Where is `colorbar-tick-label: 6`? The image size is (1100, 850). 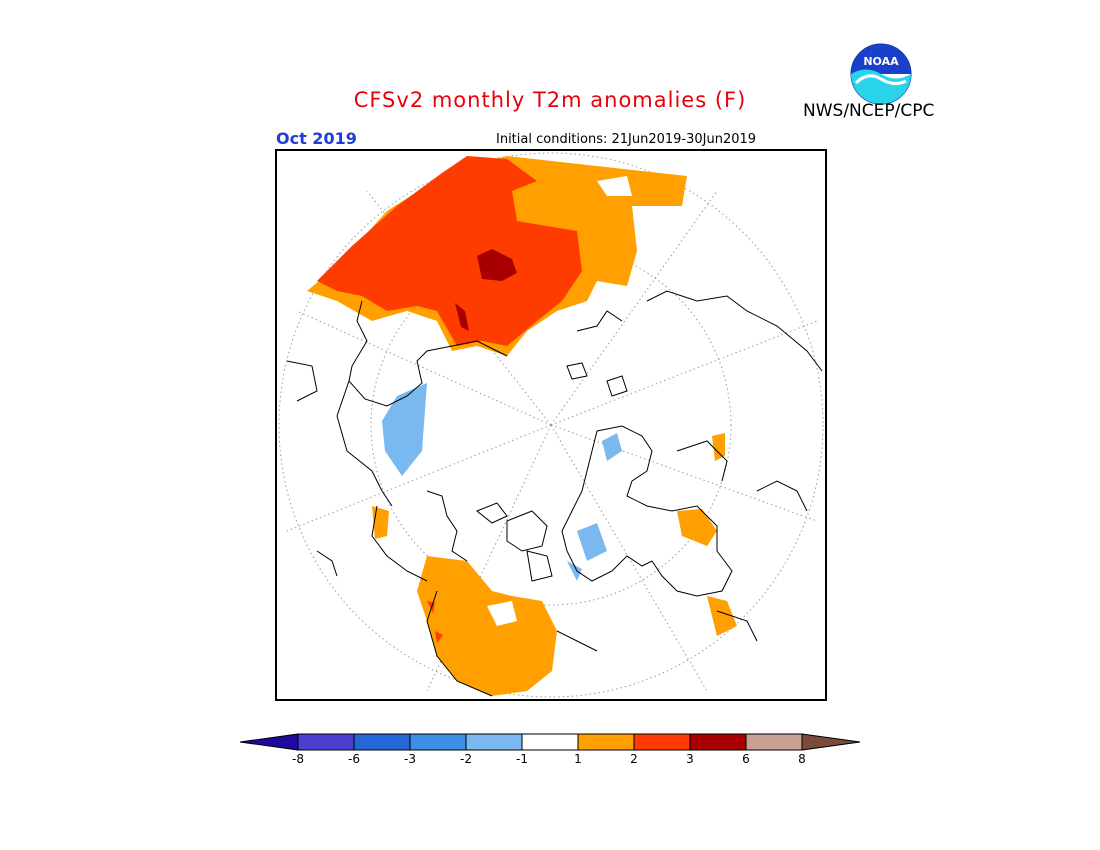
colorbar-tick-label: 6 is located at coordinates (746, 759).